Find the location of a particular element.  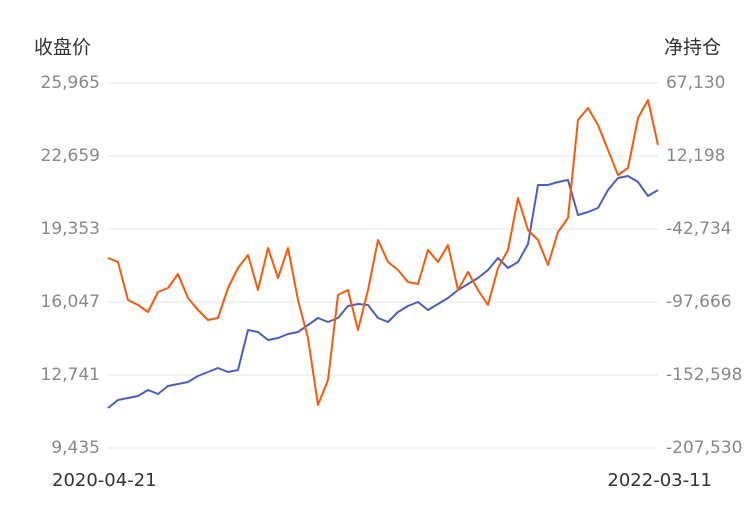

y2-tick-label: 67,130 is located at coordinates (695, 83).